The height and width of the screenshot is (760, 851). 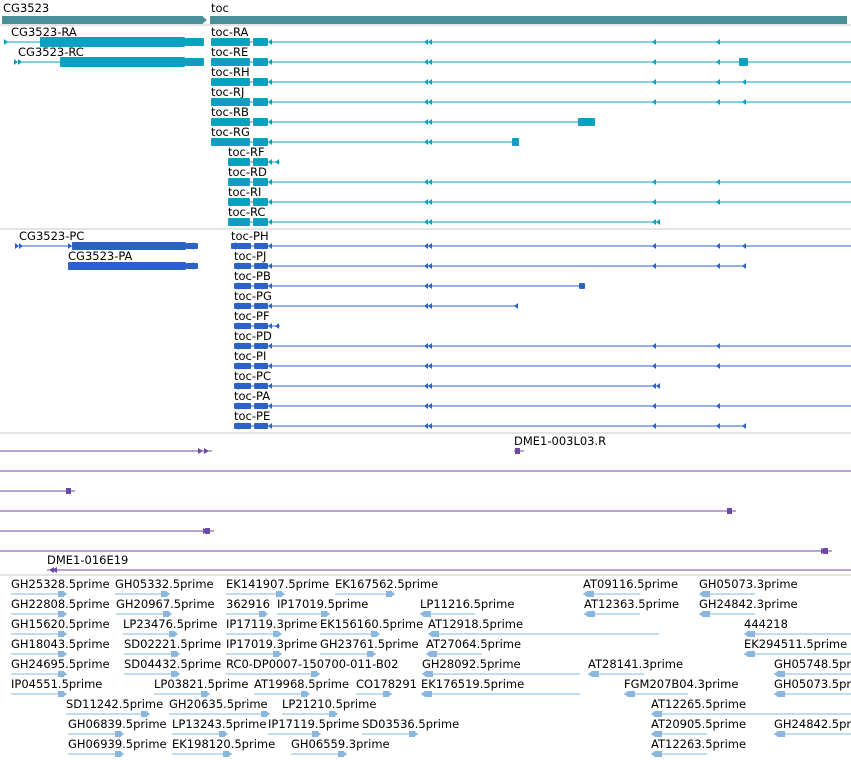 What do you see at coordinates (106, 239) in the screenshot?
I see `protein-feature: CG3523-PC` at bounding box center [106, 239].